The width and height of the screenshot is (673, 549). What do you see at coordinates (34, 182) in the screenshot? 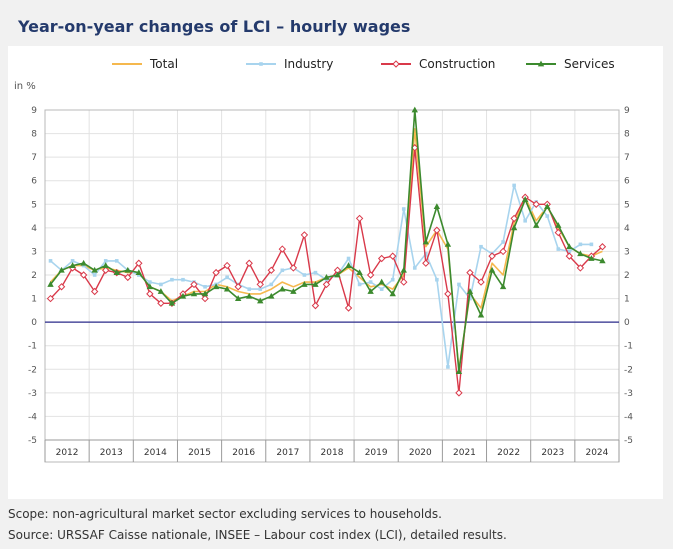
I see `y-tick-label-left: 6` at bounding box center [34, 182].